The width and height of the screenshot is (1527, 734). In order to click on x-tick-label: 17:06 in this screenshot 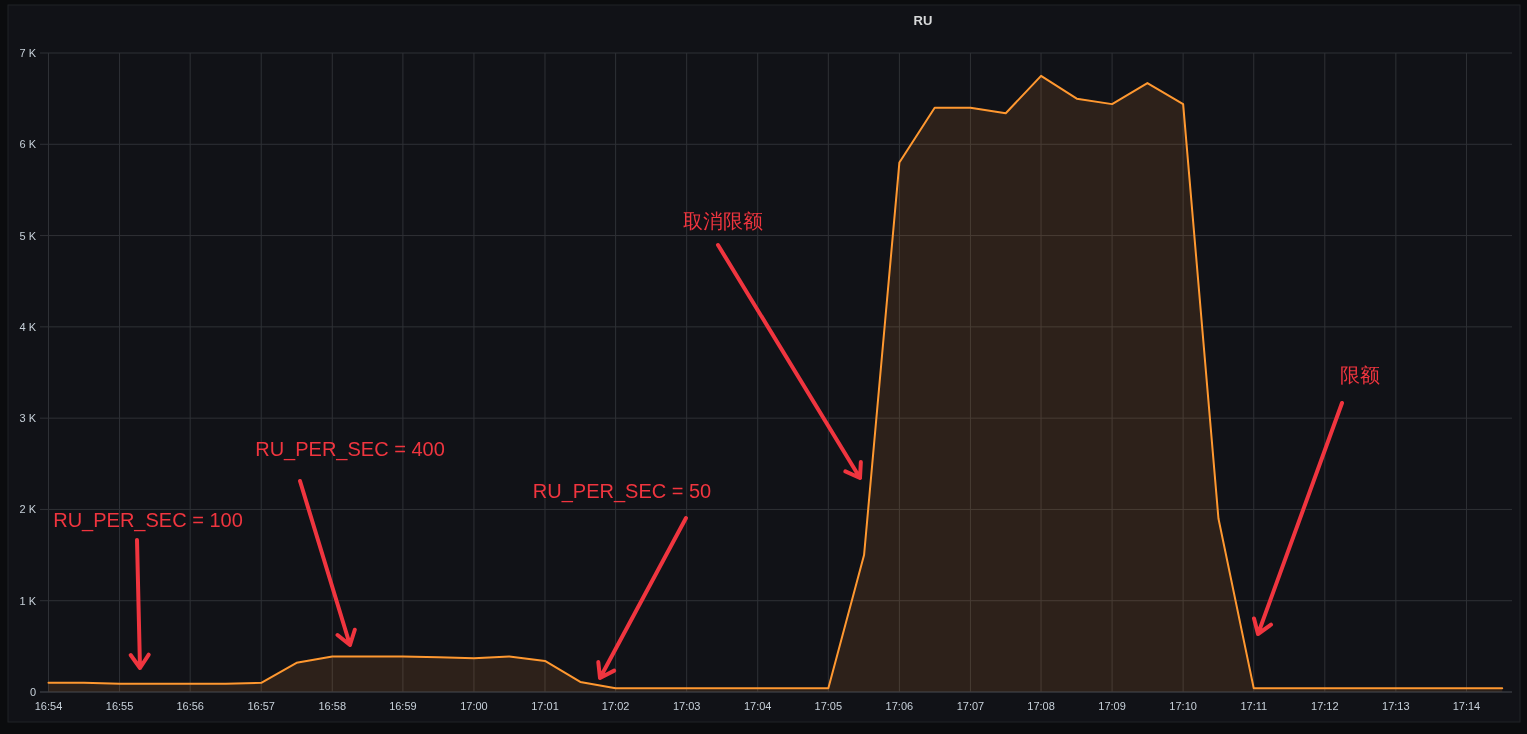, I will do `click(899, 706)`.